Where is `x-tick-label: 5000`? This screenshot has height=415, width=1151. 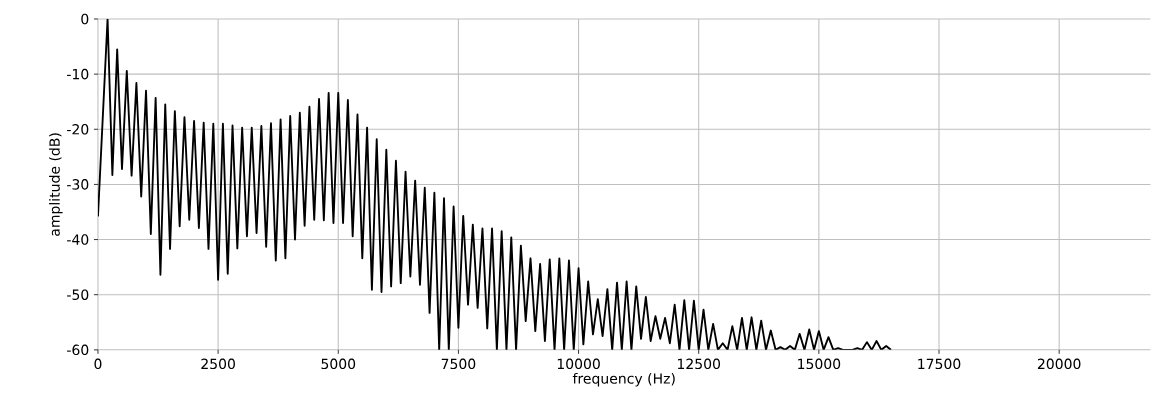 x-tick-label: 5000 is located at coordinates (338, 364).